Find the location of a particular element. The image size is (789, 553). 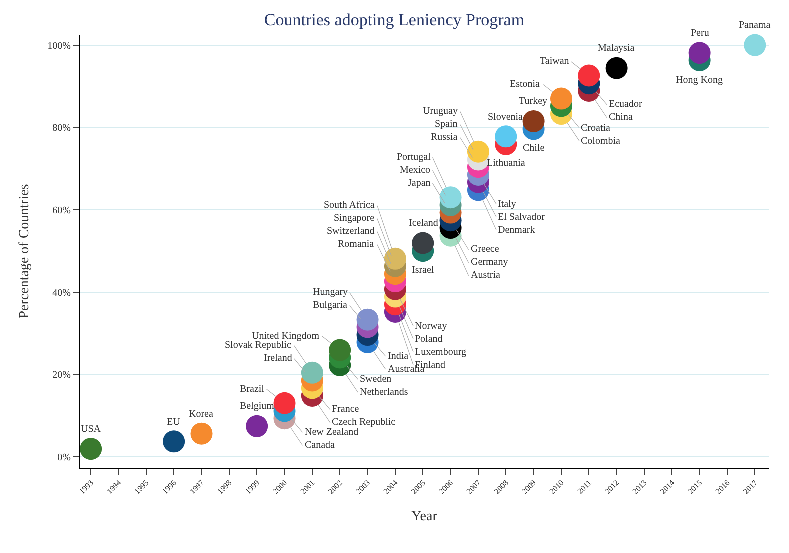

y-tick-label: 100% is located at coordinates (59, 46).